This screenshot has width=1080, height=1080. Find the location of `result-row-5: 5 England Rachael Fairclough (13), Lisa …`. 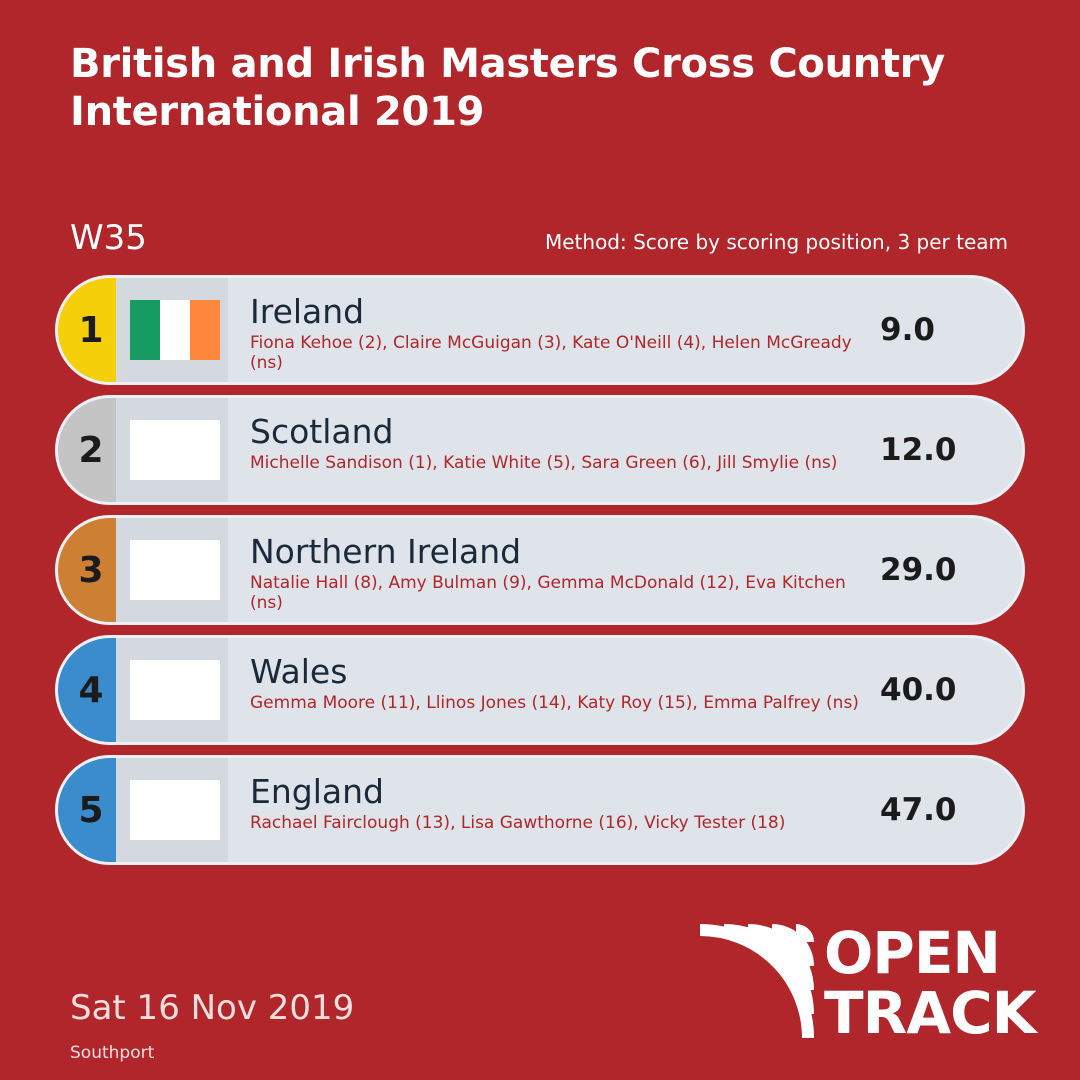

result-row-5: 5 England Rachael Fairclough (13), Lisa … is located at coordinates (540, 810).